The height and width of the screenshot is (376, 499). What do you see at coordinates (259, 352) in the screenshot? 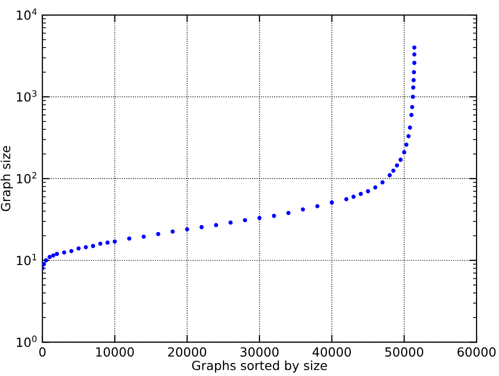
I see `x-tick-label: 30000` at bounding box center [259, 352].